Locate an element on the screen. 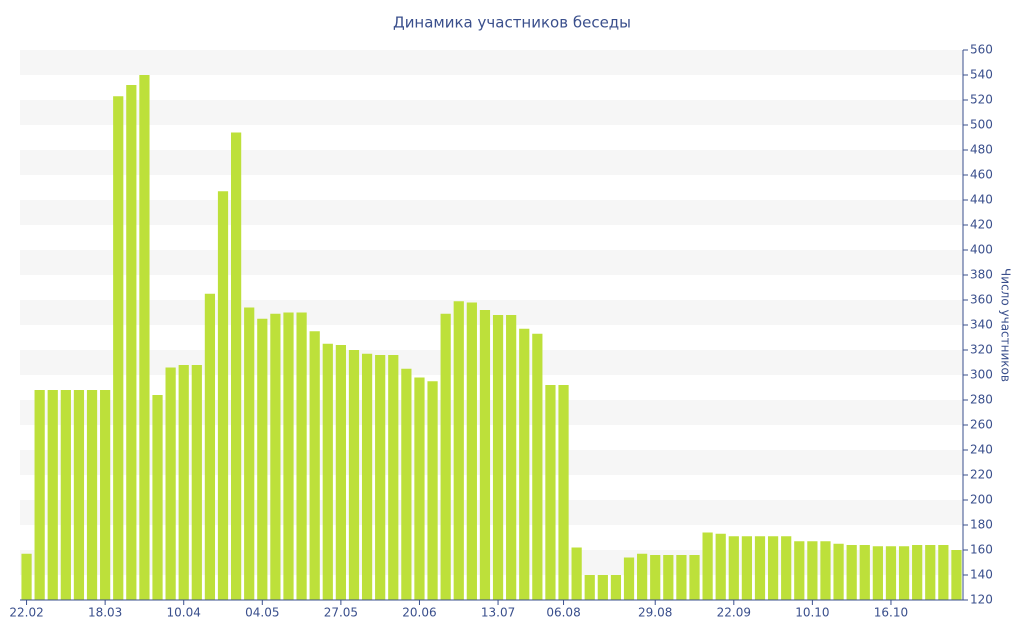 Image resolution: width=1024 pixels, height=640 pixels. y-tick-label: 240 is located at coordinates (981, 450).